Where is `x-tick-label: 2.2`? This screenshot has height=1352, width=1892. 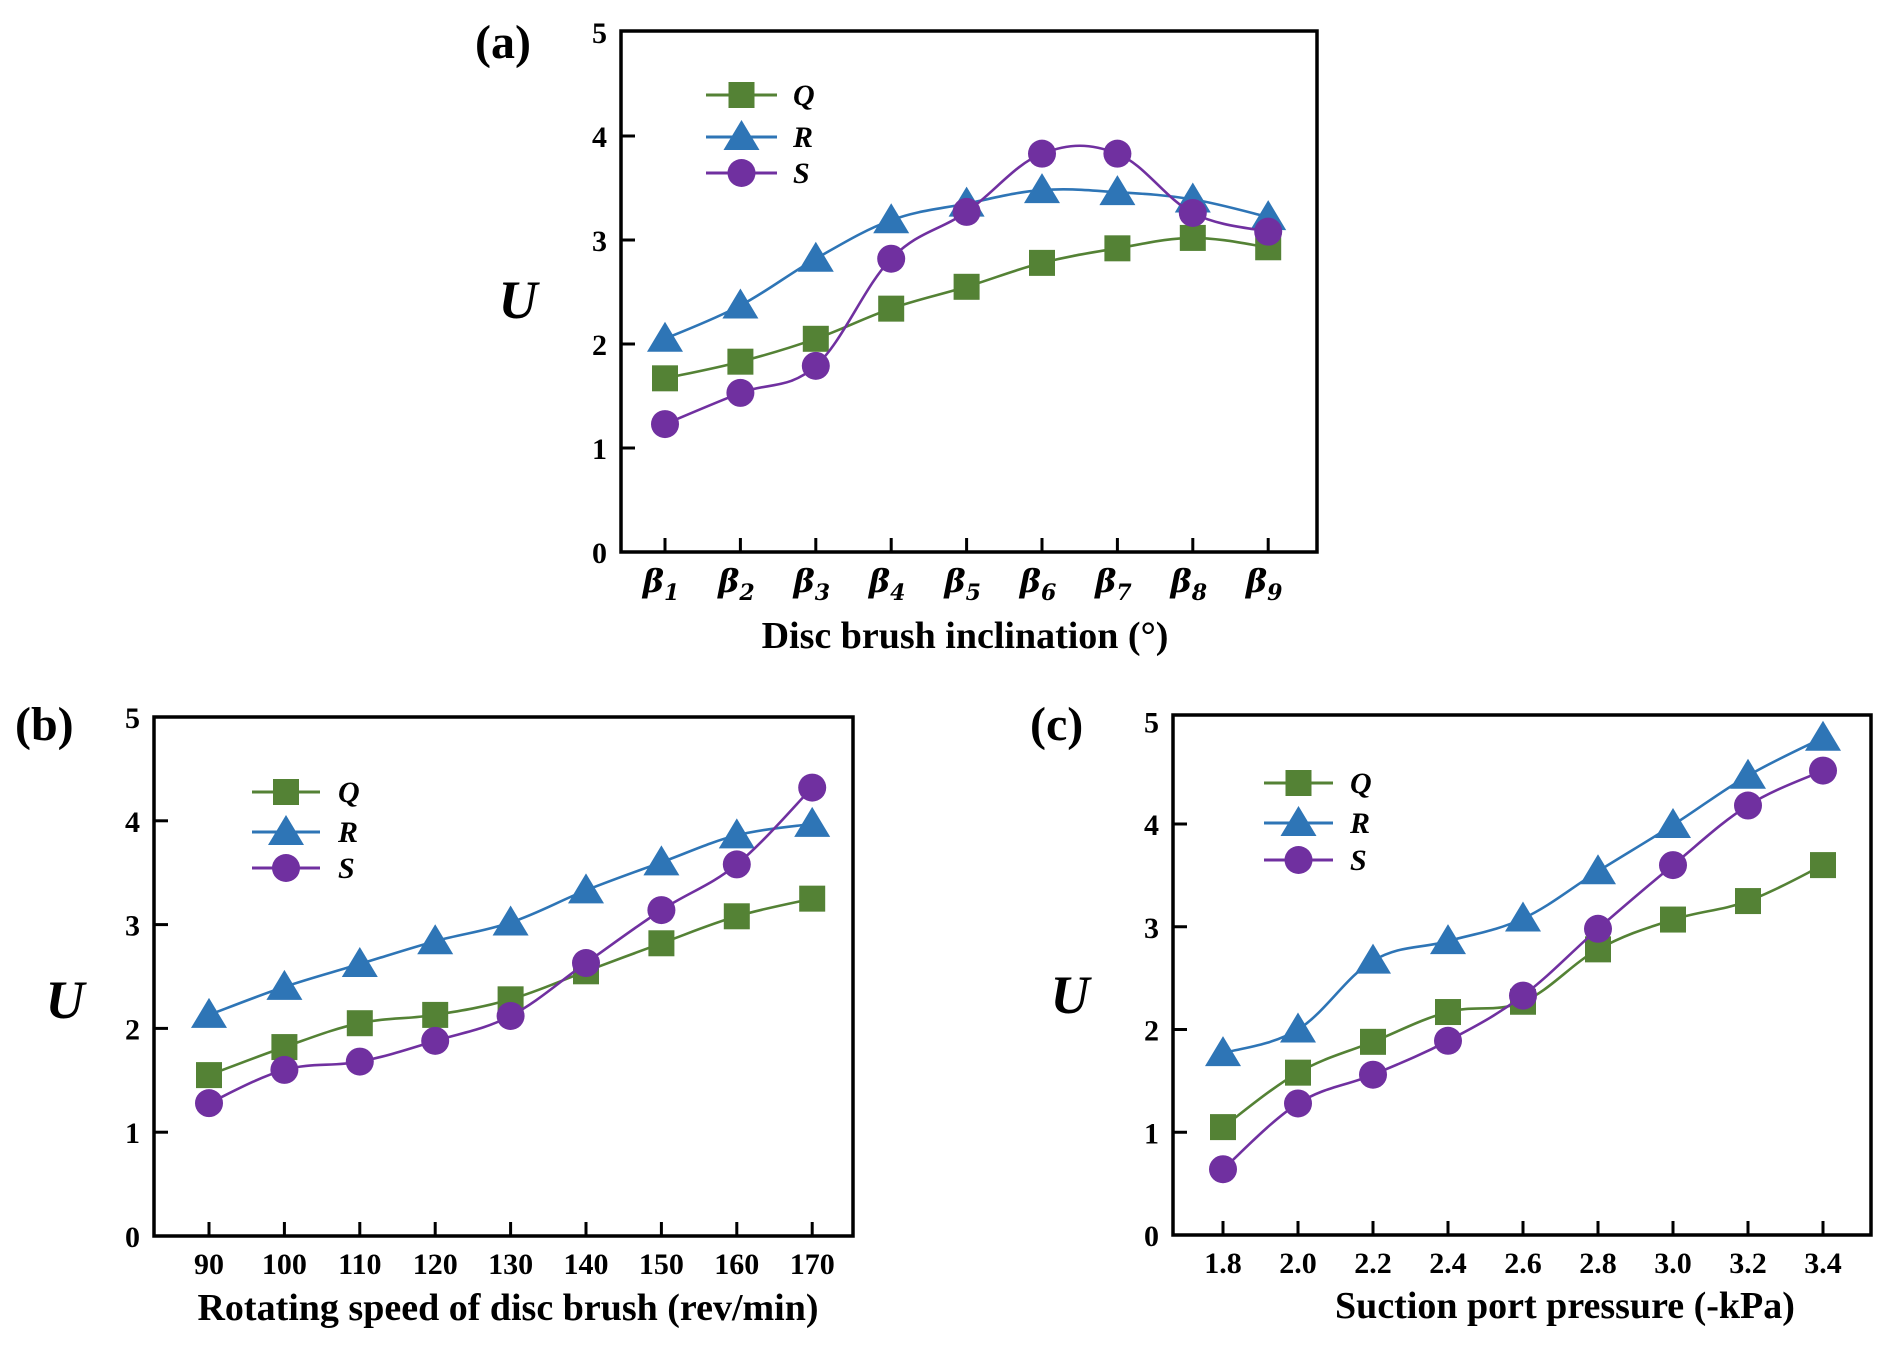
x-tick-label: 2.2 is located at coordinates (1373, 1263).